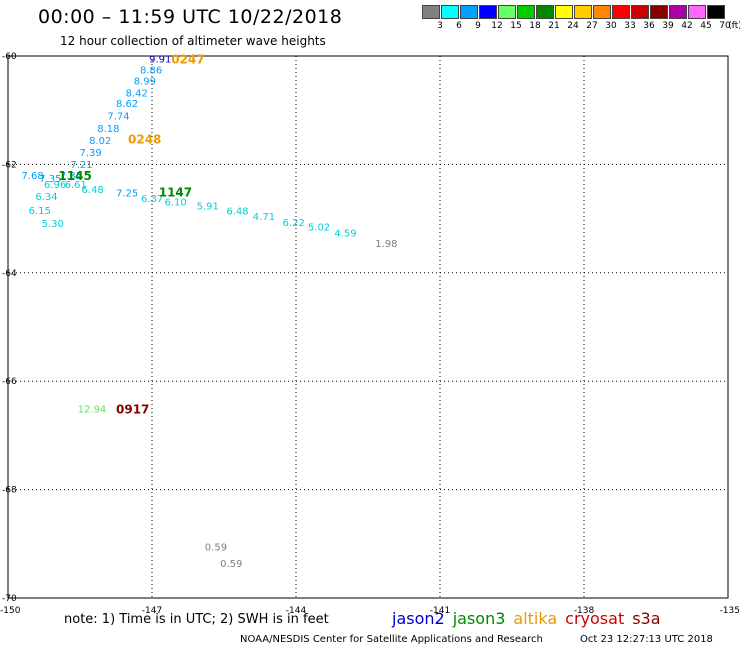 The height and width of the screenshot is (650, 740). Describe the element at coordinates (91, 153) in the screenshot. I see `swh-value-label: 7.39` at that location.